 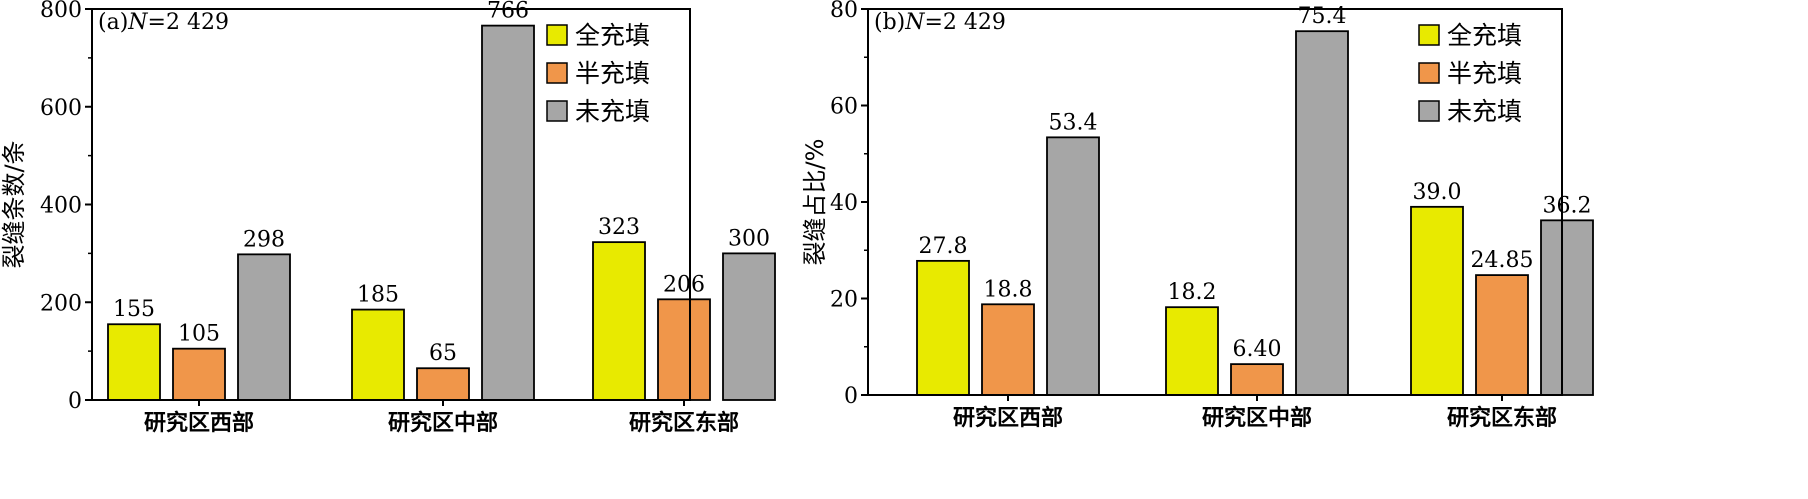 What do you see at coordinates (1073, 122) in the screenshot?
I see `data-label: 53.4` at bounding box center [1073, 122].